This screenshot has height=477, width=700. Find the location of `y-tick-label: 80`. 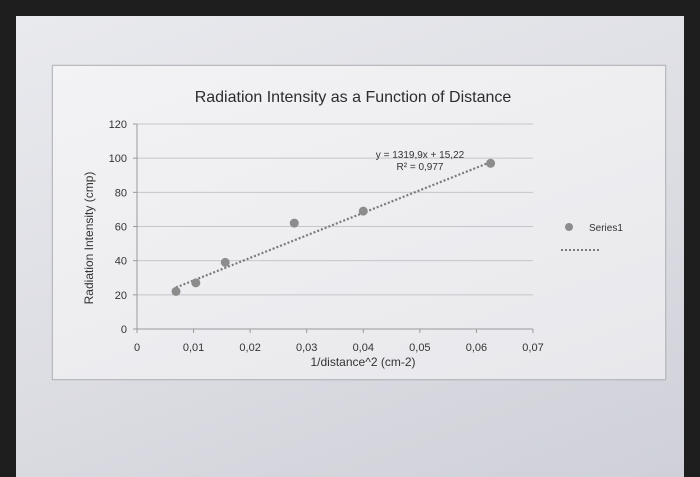

y-tick-label: 80 is located at coordinates (121, 193).